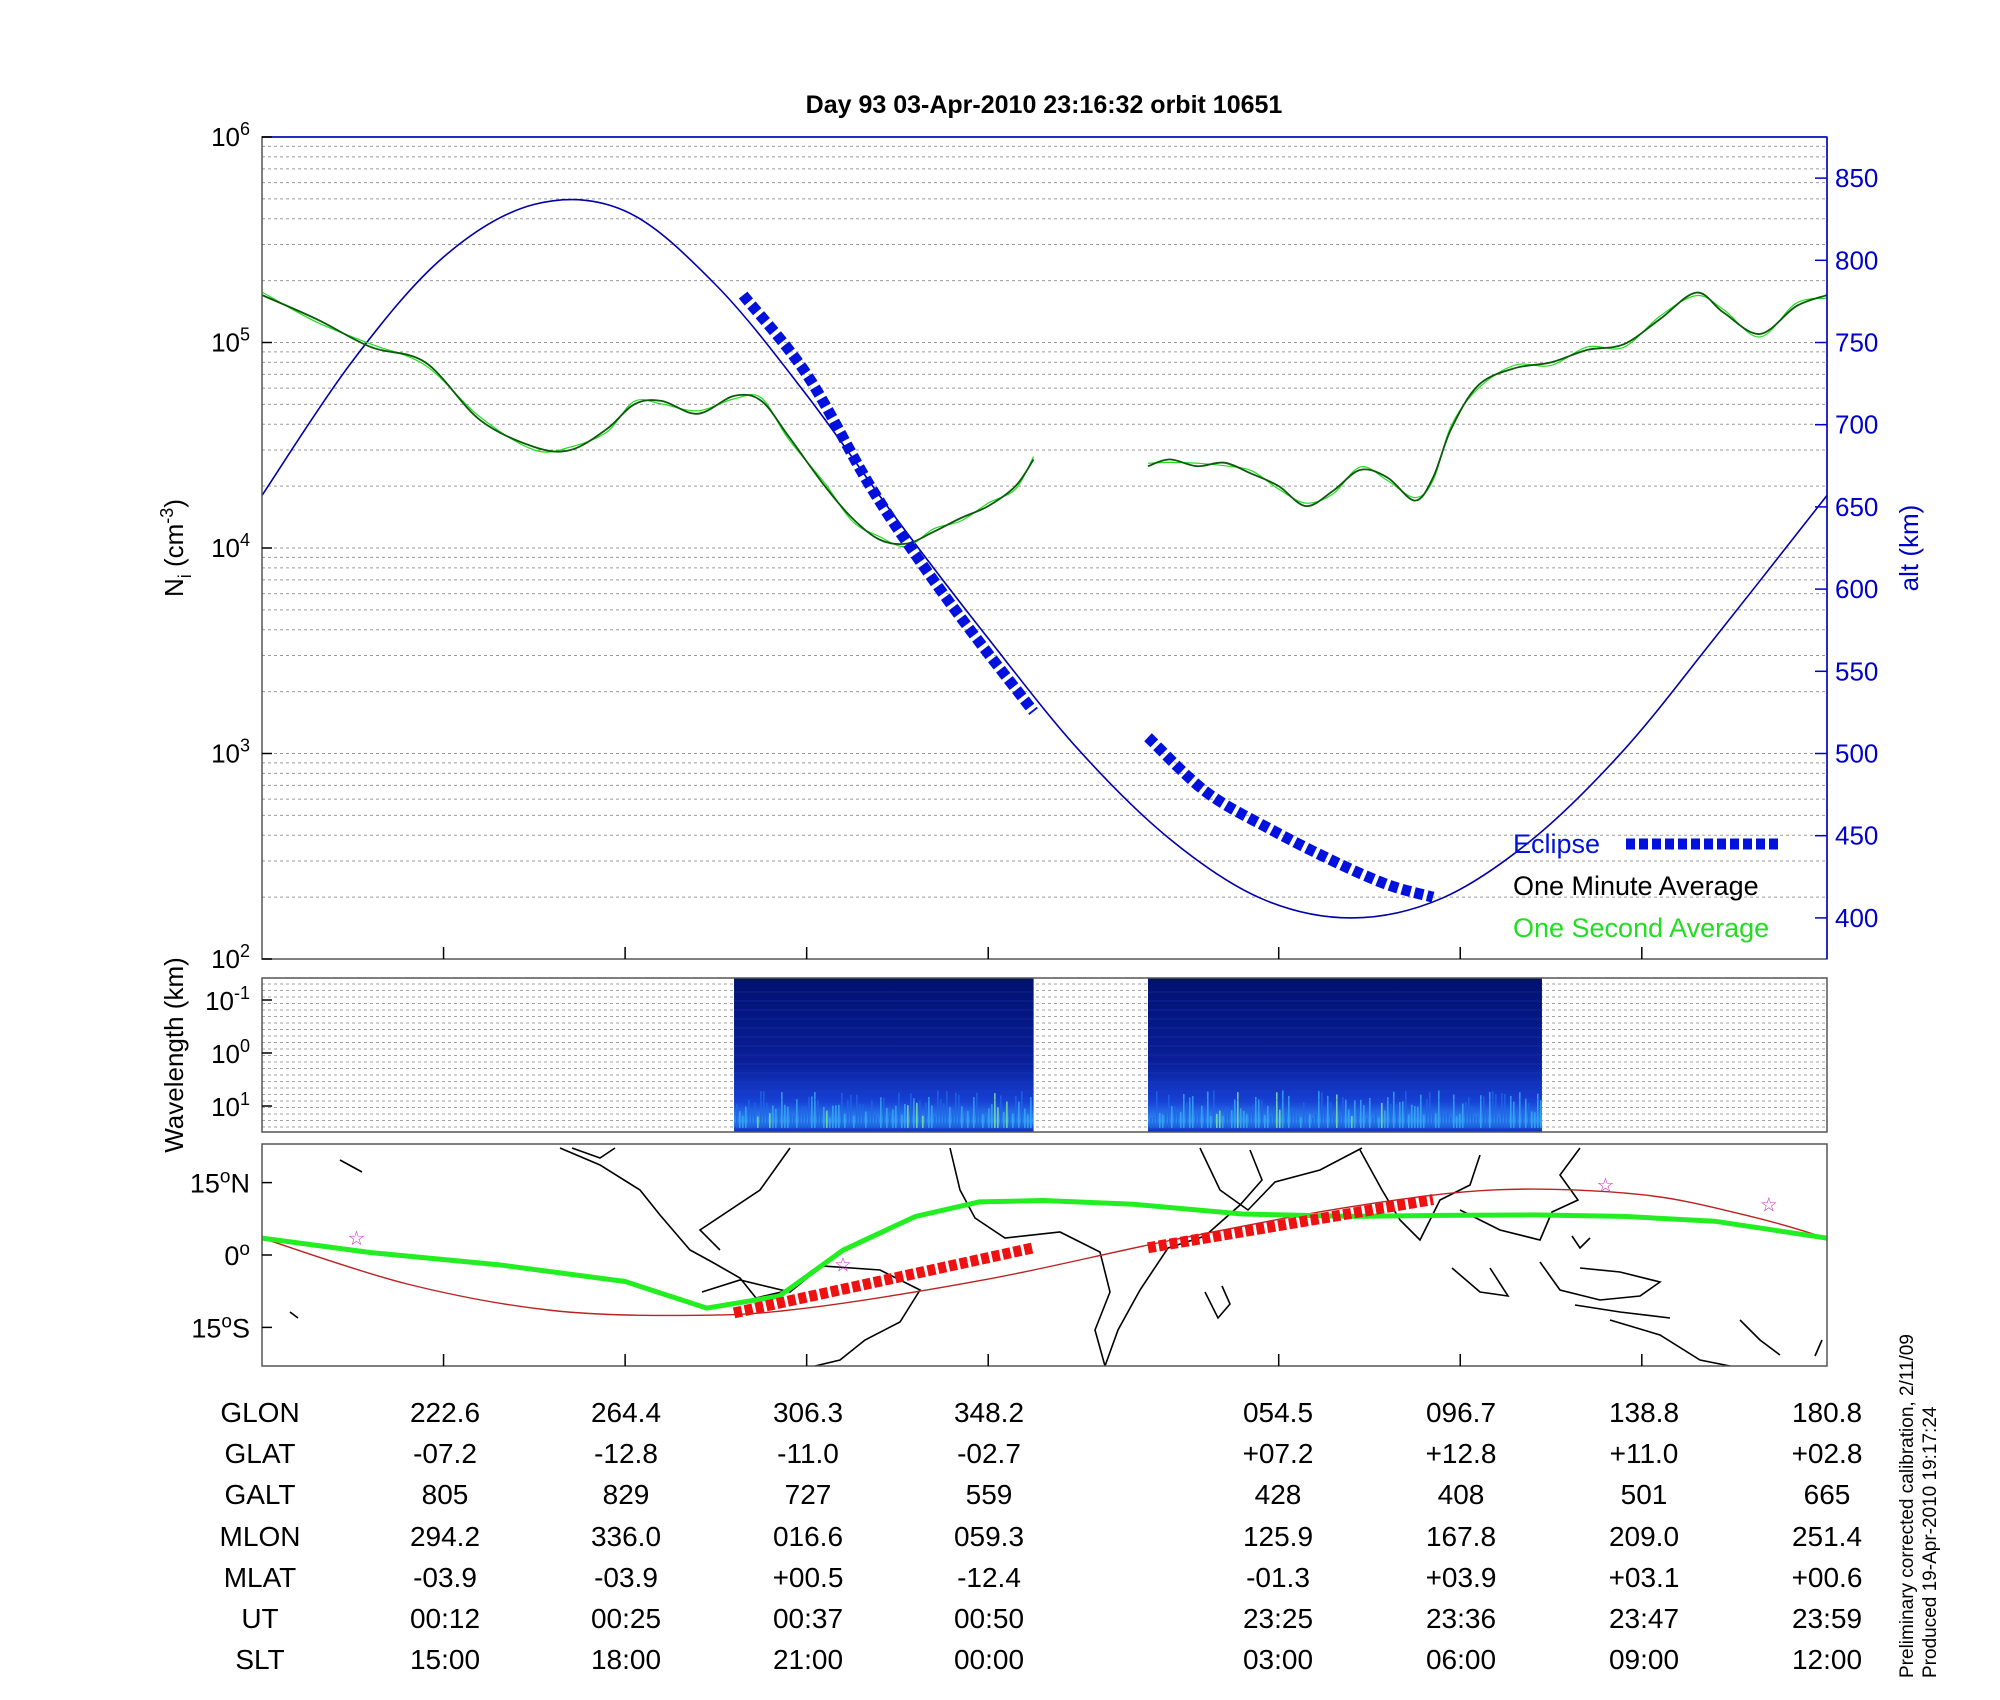 This screenshot has width=2000, height=1700. I want to click on stat-value: 428, so click(1278, 1495).